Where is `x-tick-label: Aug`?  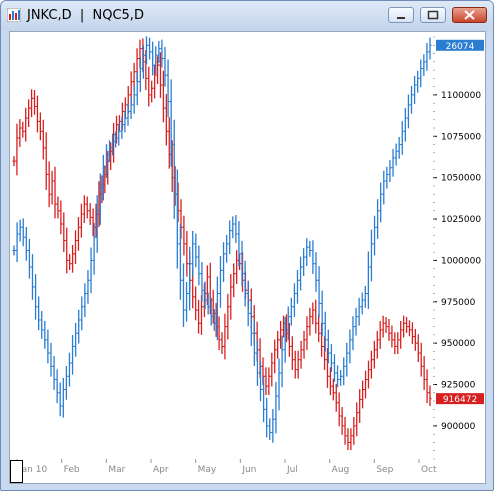 x-tick-label: Aug is located at coordinates (341, 470).